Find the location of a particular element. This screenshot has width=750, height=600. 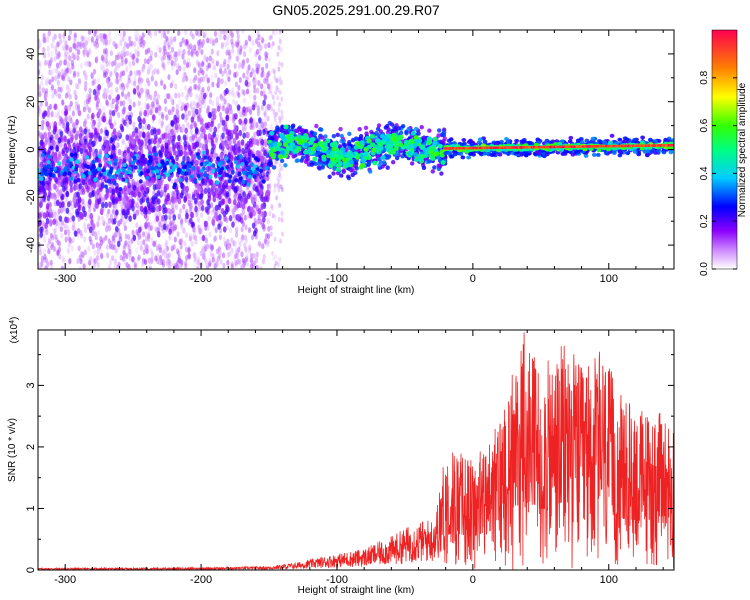

figure-title: GN05.2025.291.00.29.R07 is located at coordinates (356, 10).